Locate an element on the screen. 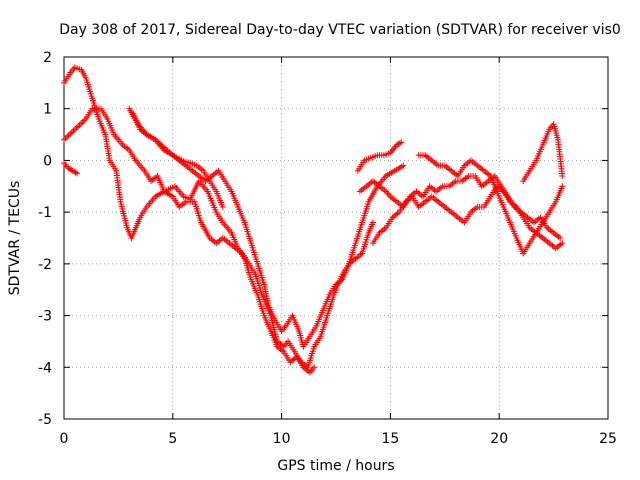  x-tick-labels: 0 5 10 15 20 25 is located at coordinates (338, 439).